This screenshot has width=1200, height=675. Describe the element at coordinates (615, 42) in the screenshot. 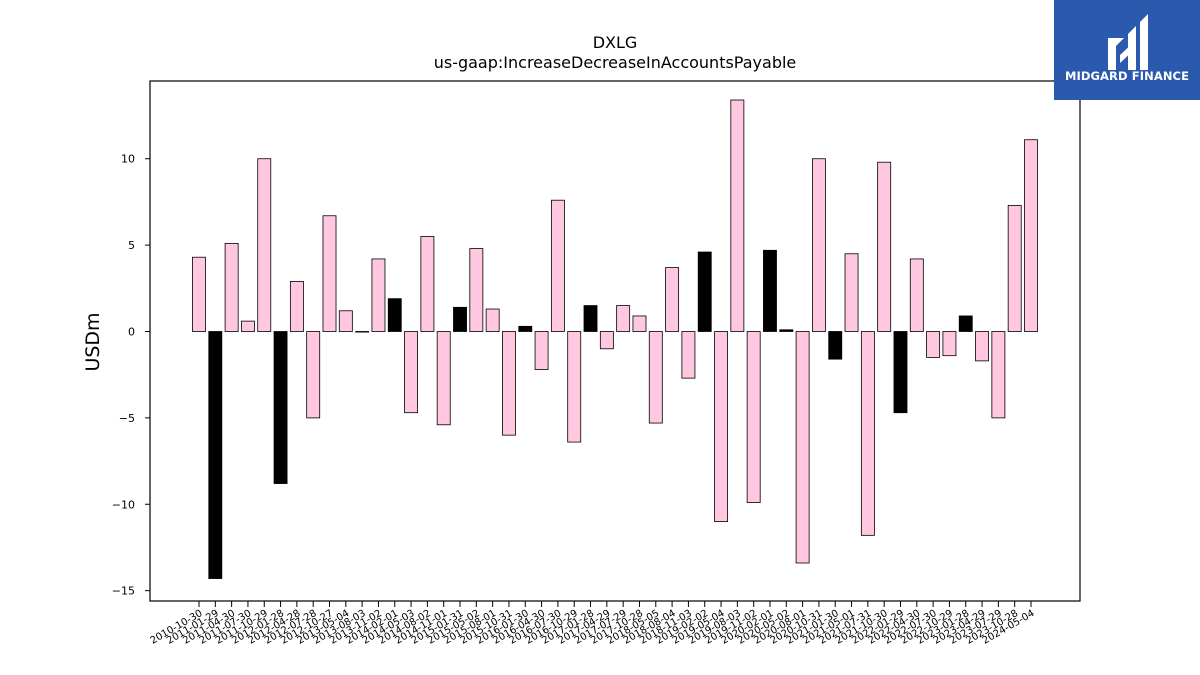

I see `chart-title: DXLG` at that location.